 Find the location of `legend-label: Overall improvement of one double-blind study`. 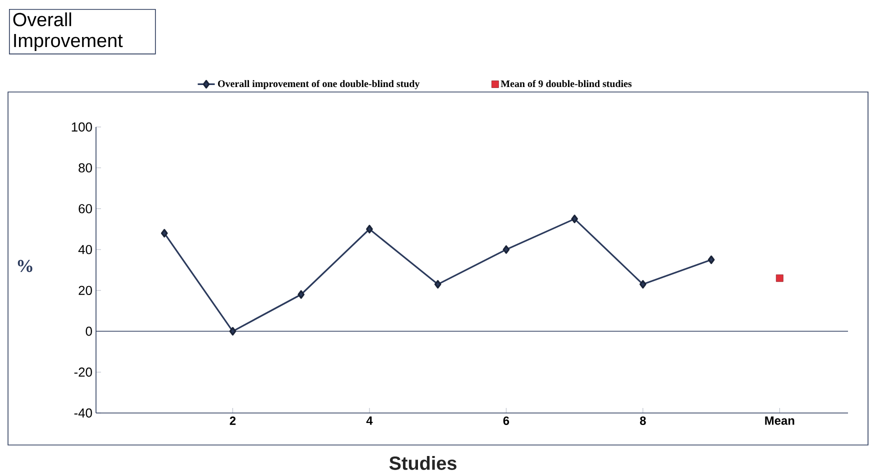

legend-label: Overall improvement of one double-blind study is located at coordinates (319, 85).